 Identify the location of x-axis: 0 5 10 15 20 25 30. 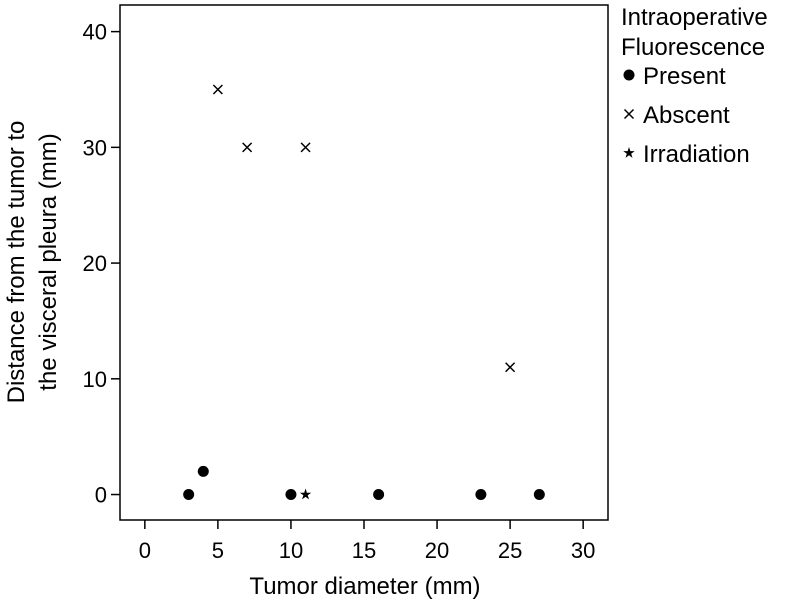
(367, 541).